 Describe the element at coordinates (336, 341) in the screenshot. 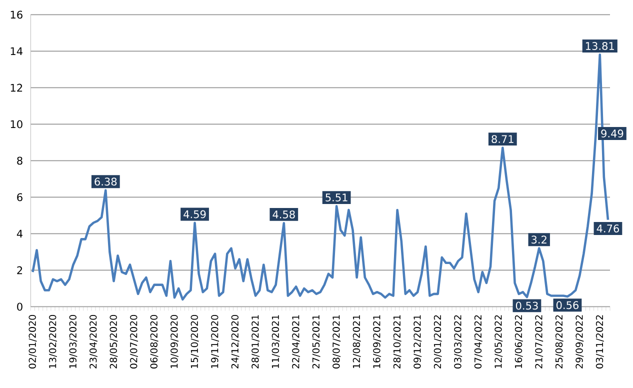

I see `x-tick-label: 08/07/2021` at that location.